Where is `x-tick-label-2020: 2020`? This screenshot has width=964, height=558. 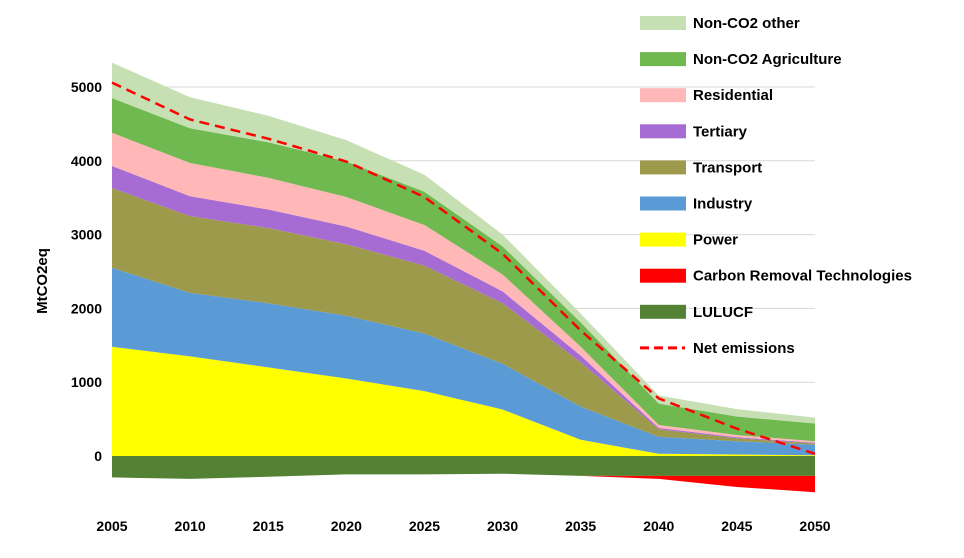 x-tick-label-2020: 2020 is located at coordinates (346, 526).